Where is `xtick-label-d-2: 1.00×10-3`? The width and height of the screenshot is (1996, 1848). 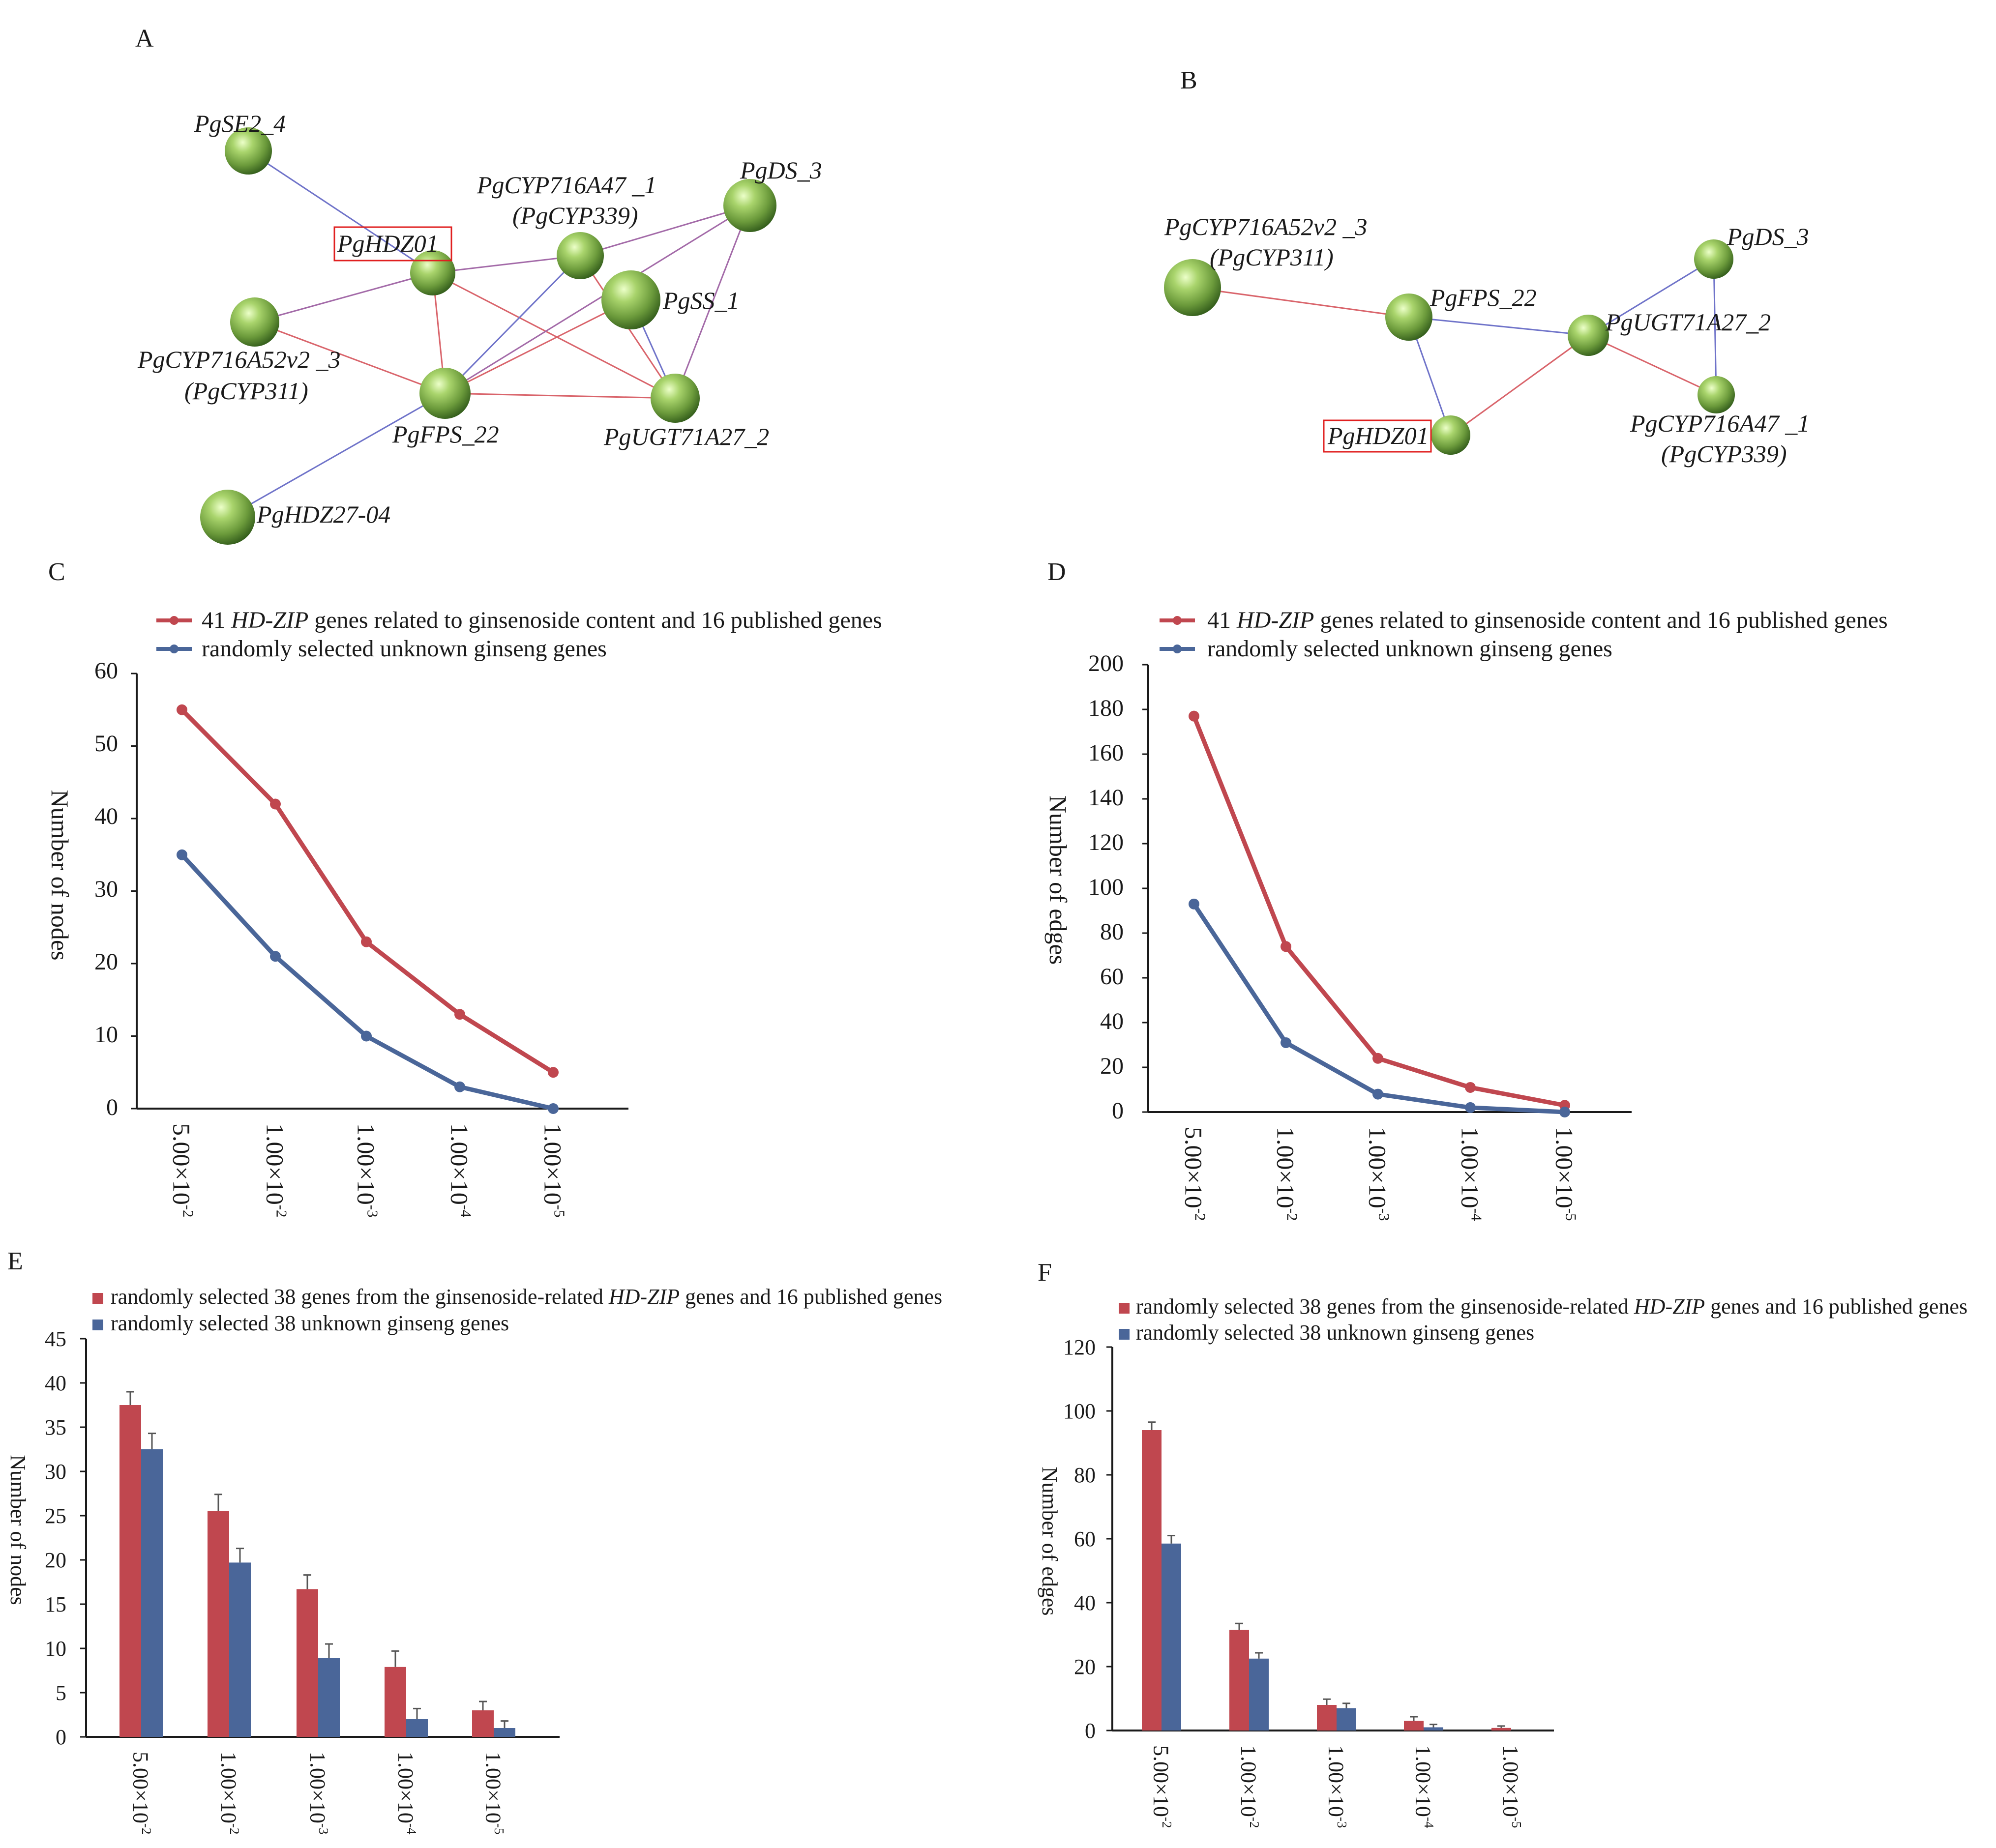 xtick-label-d-2: 1.00×10-3 is located at coordinates (1378, 1174).